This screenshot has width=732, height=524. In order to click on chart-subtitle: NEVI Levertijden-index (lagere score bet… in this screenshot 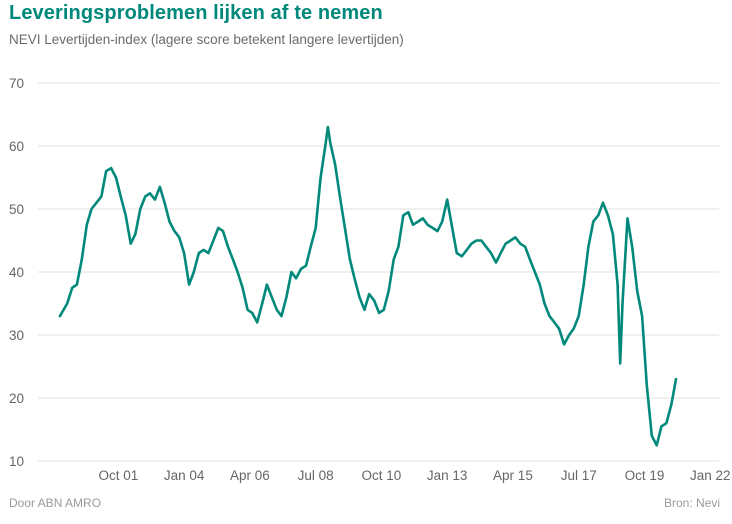, I will do `click(206, 39)`.